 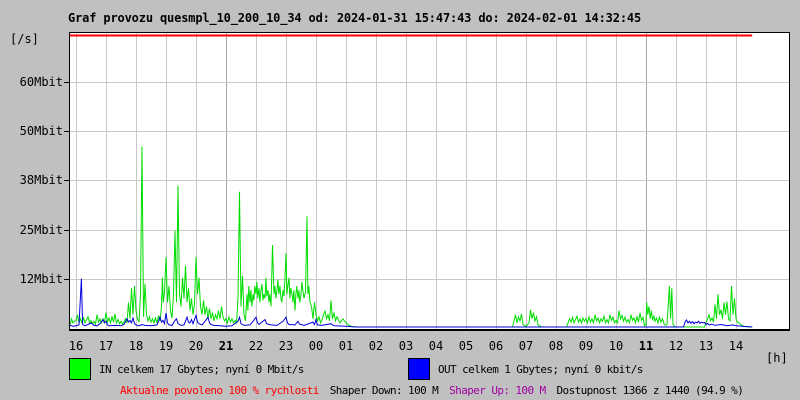 I want to click on x-axis-unit-label: [h], so click(x=777, y=358).